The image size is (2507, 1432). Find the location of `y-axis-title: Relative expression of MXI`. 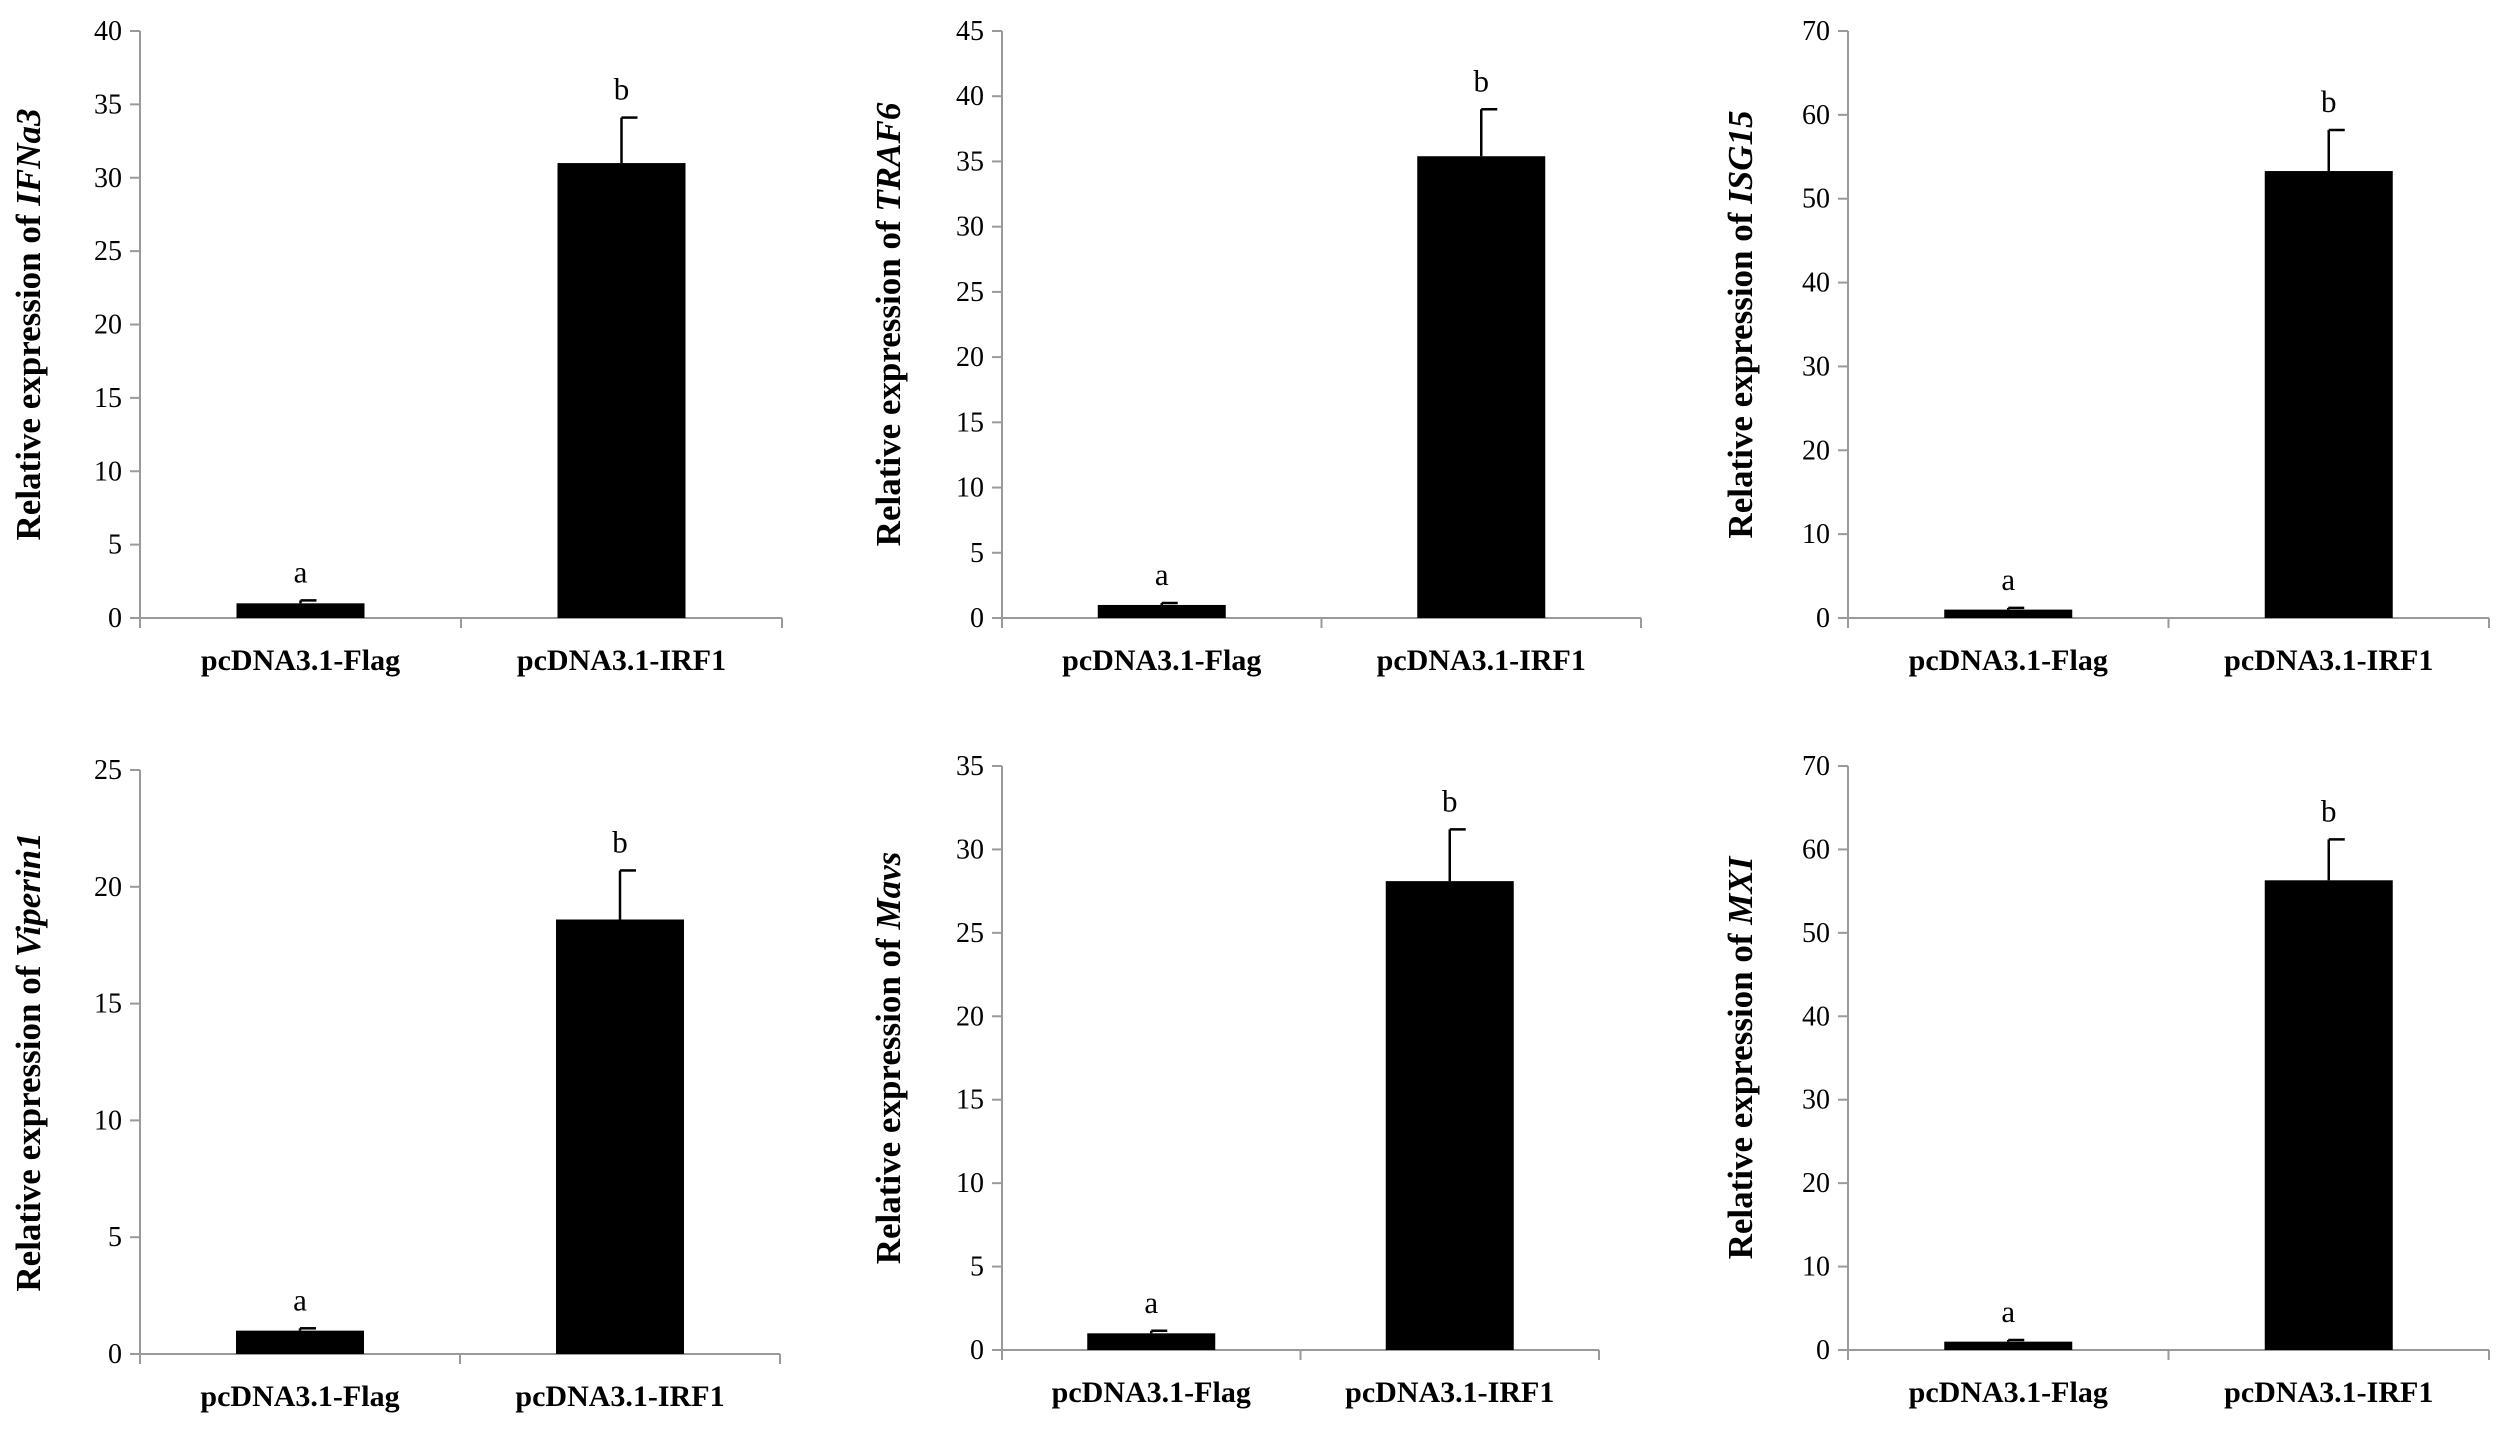

y-axis-title: Relative expression of MXI is located at coordinates (1740, 1057).